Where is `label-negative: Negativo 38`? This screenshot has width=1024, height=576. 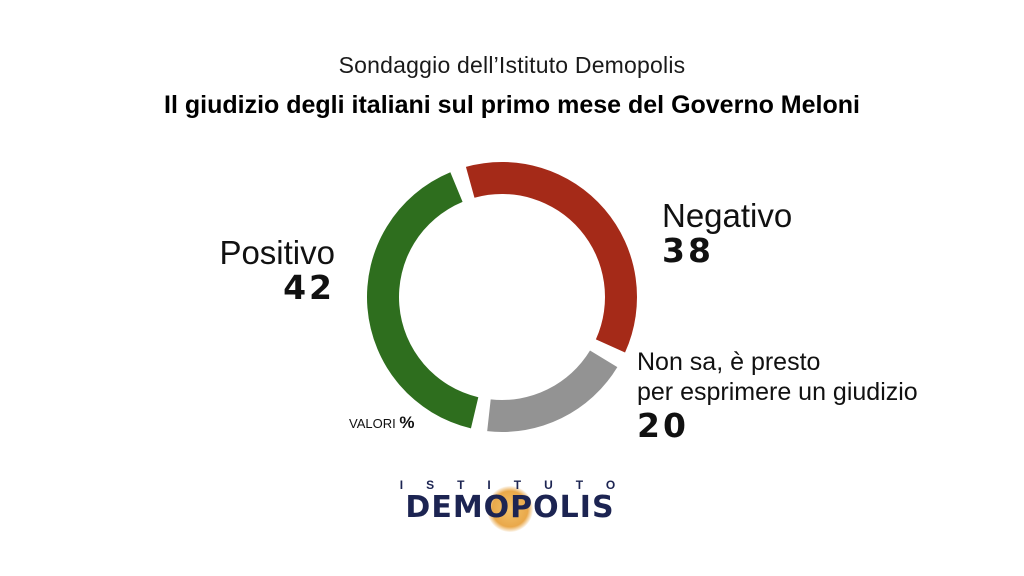 label-negative: Negativo 38 is located at coordinates (727, 233).